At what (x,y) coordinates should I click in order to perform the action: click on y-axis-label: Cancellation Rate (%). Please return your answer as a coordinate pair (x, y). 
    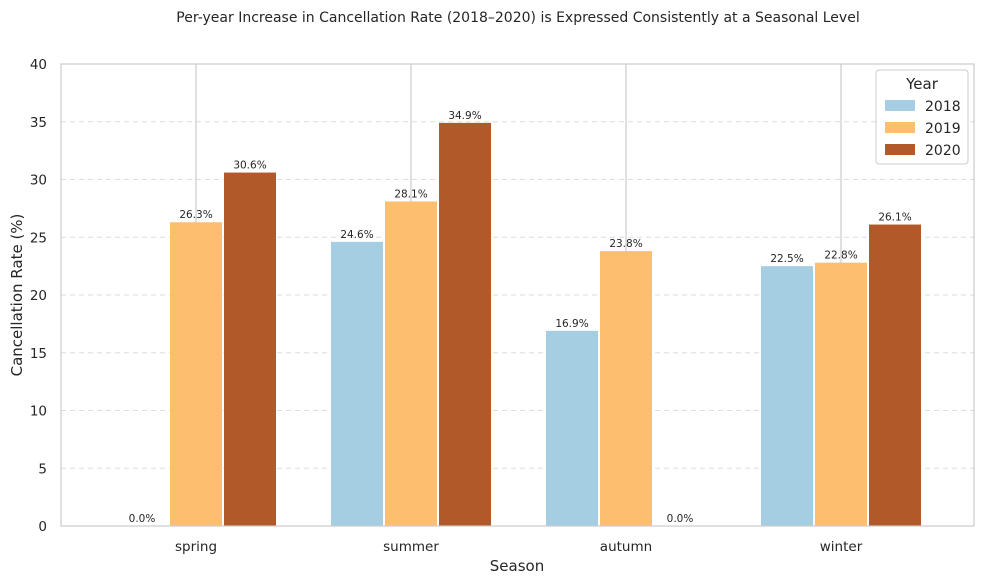
    Looking at the image, I should click on (17, 295).